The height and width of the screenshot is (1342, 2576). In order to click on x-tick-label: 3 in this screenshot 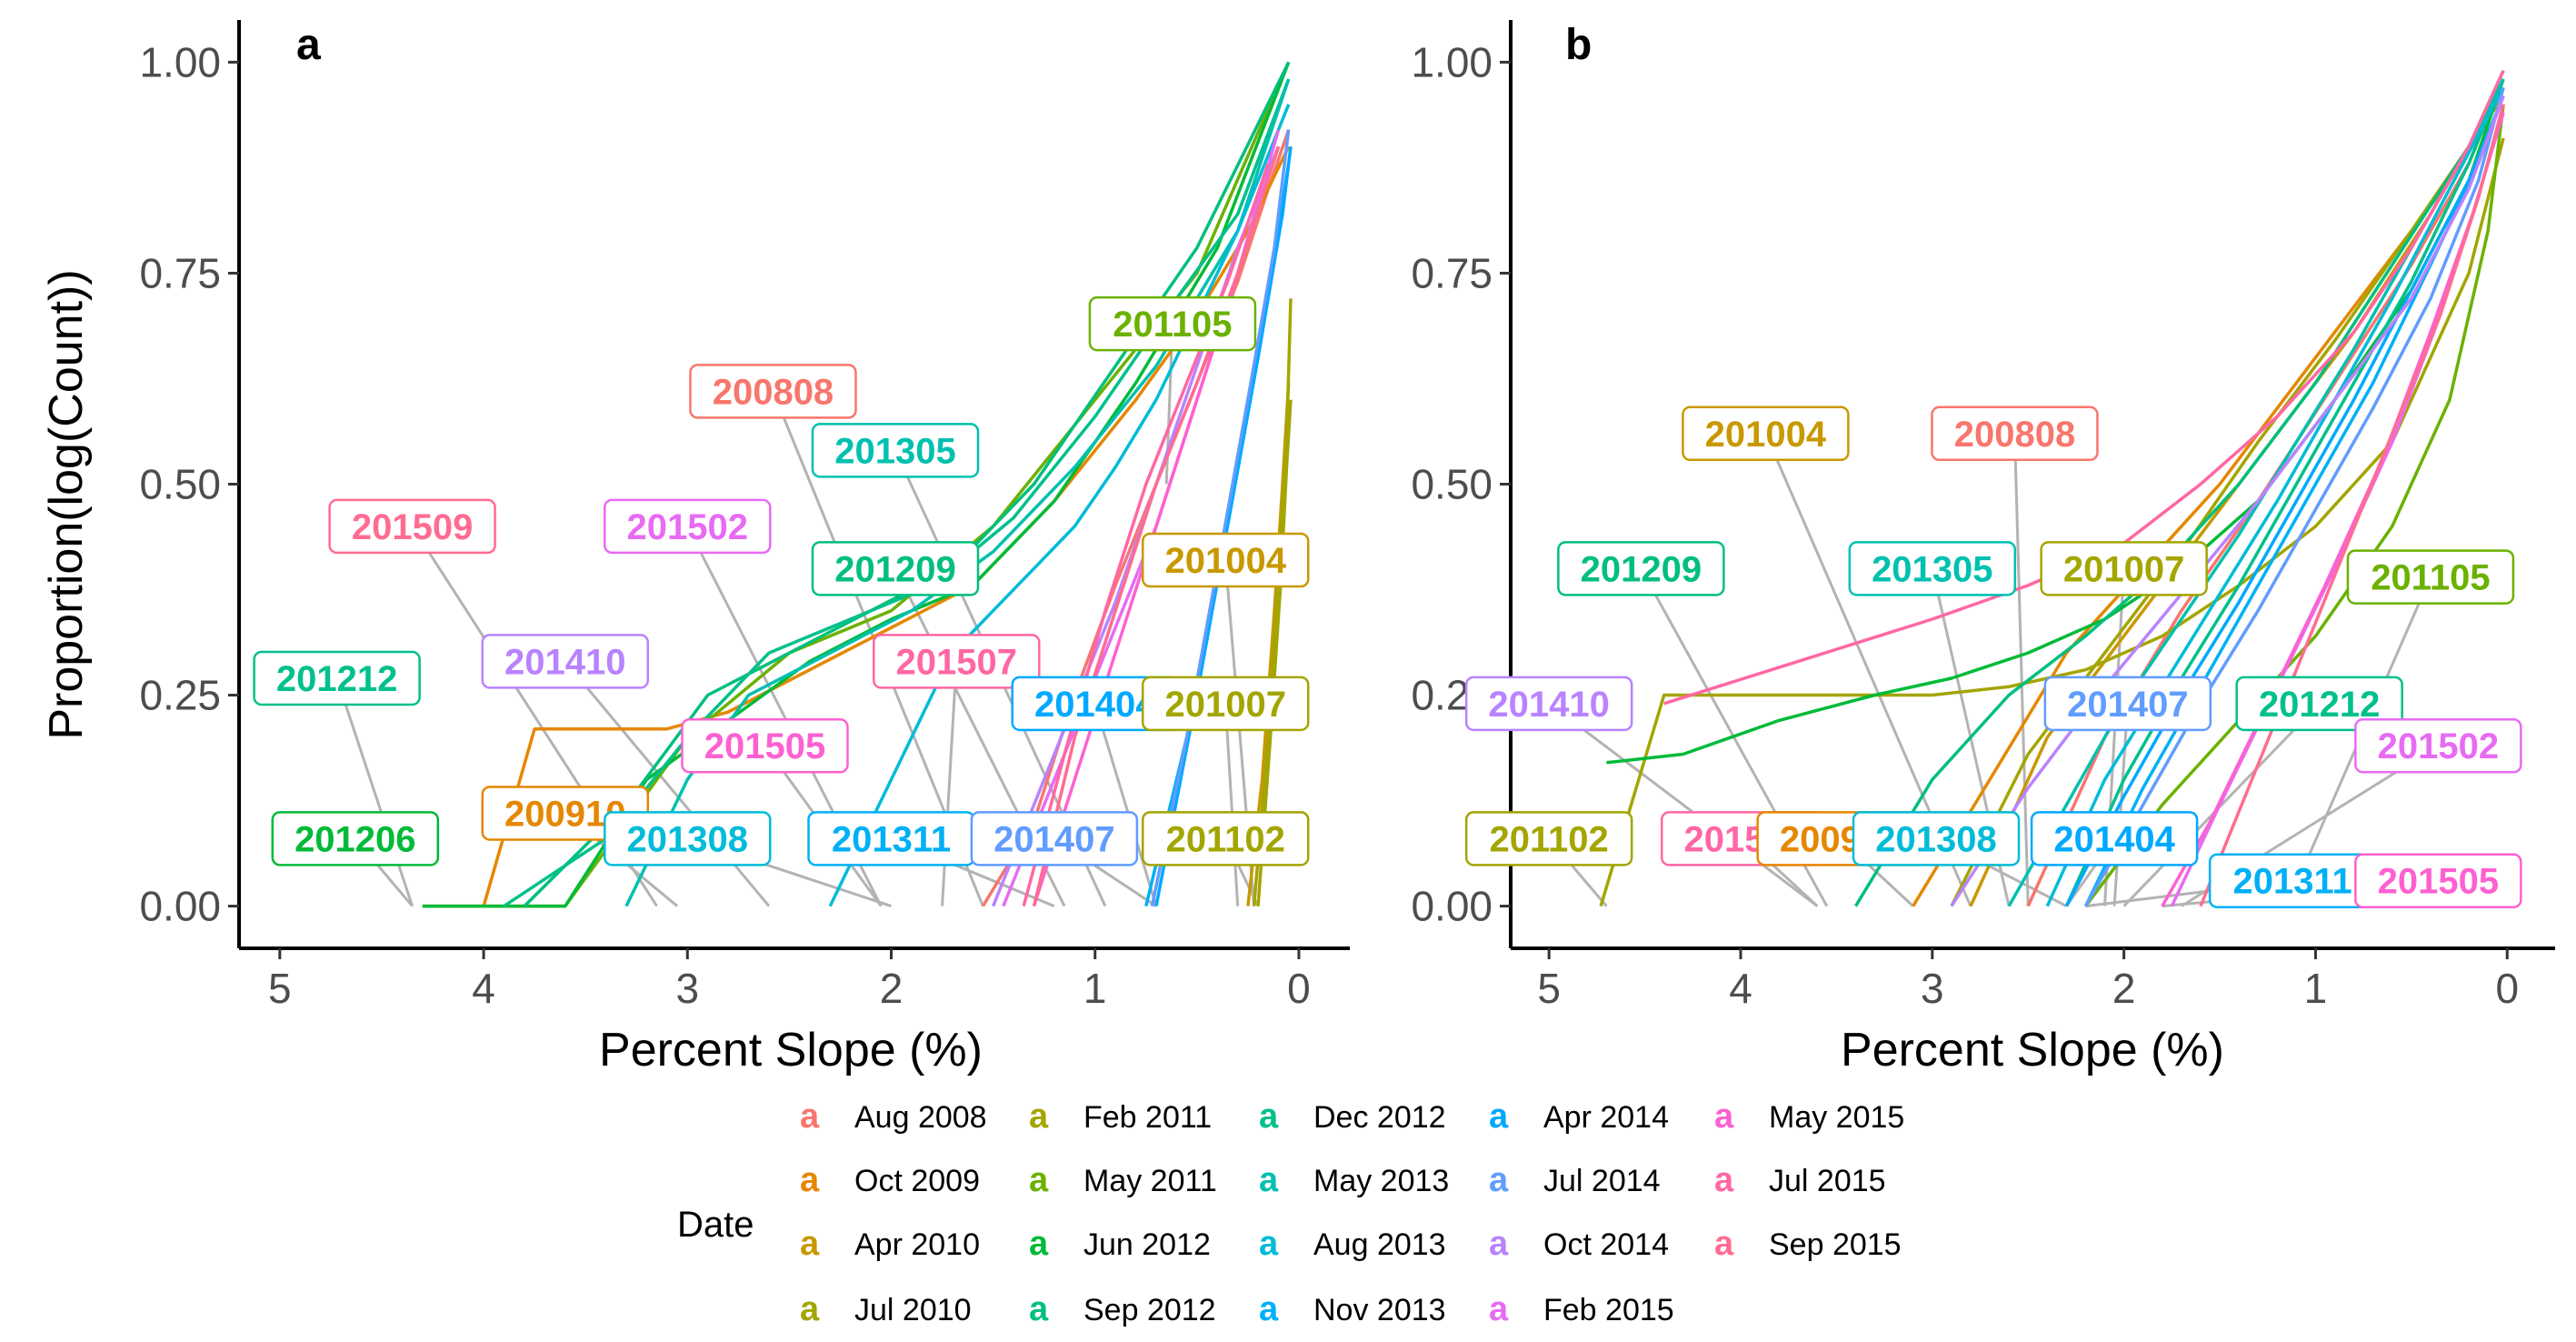, I will do `click(1933, 988)`.